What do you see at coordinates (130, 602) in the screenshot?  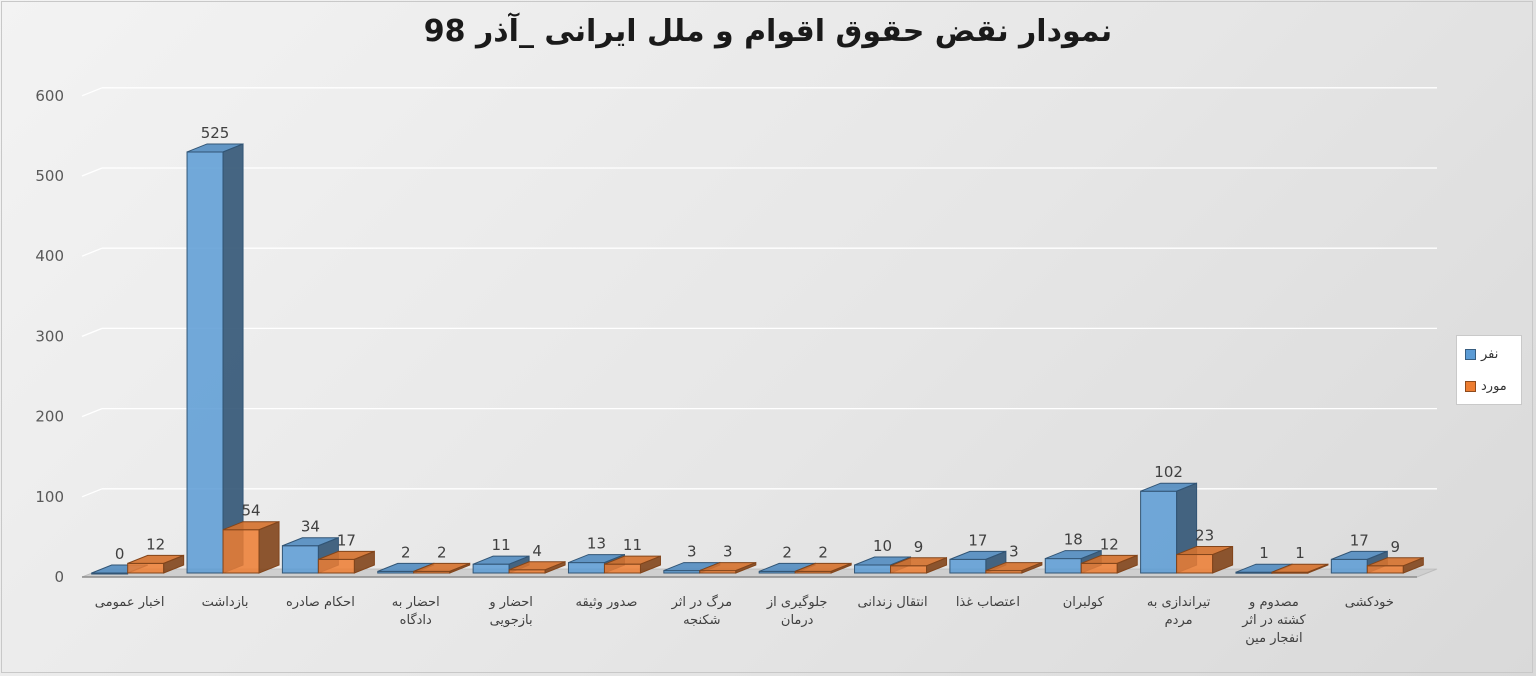 I see `x-tick-label: اخبار عمومی` at bounding box center [130, 602].